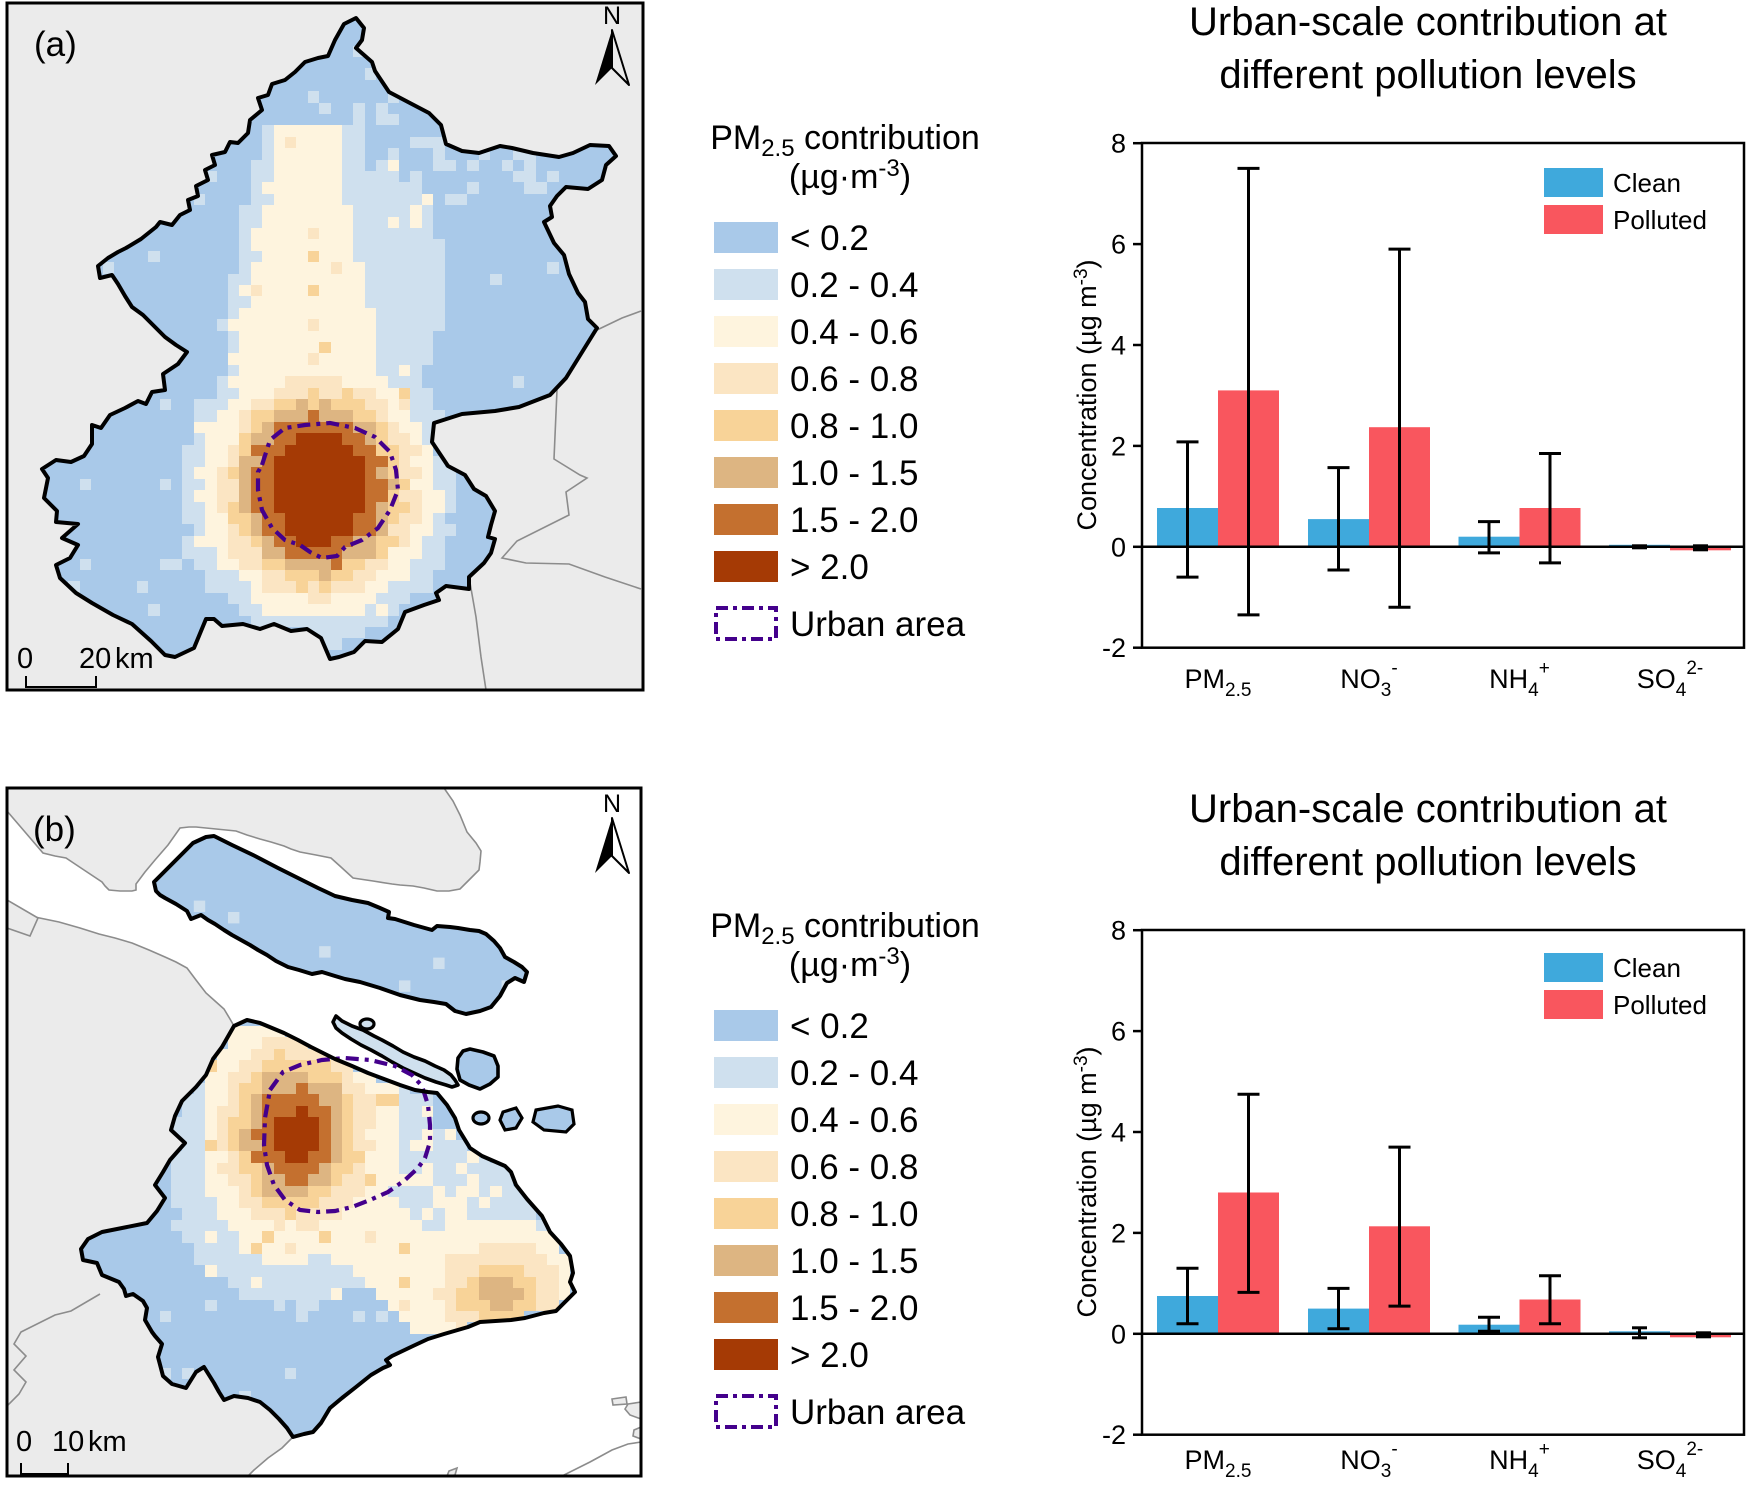 The image size is (1750, 1487). Describe the element at coordinates (68, 1442) in the screenshot. I see `svg-text: 10` at that location.